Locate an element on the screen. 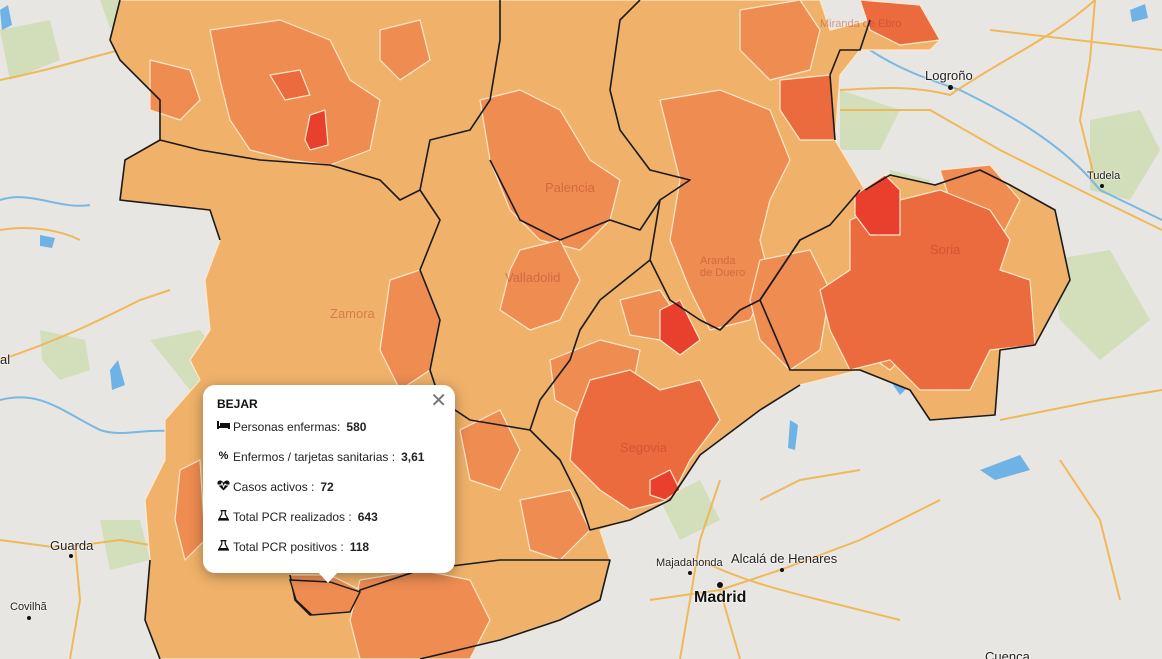 This screenshot has height=659, width=1162. bed-icon is located at coordinates (223, 426).